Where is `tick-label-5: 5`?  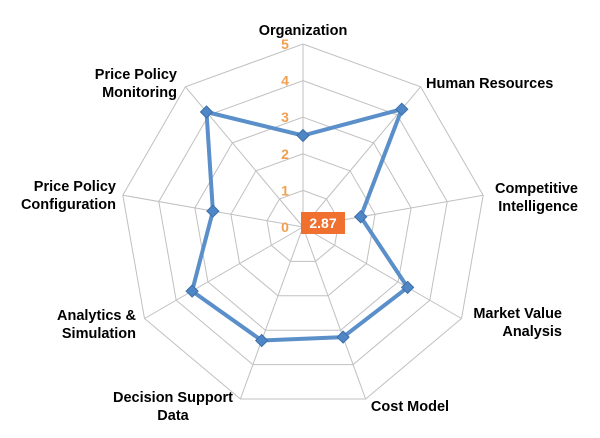
tick-label-5: 5 is located at coordinates (285, 44).